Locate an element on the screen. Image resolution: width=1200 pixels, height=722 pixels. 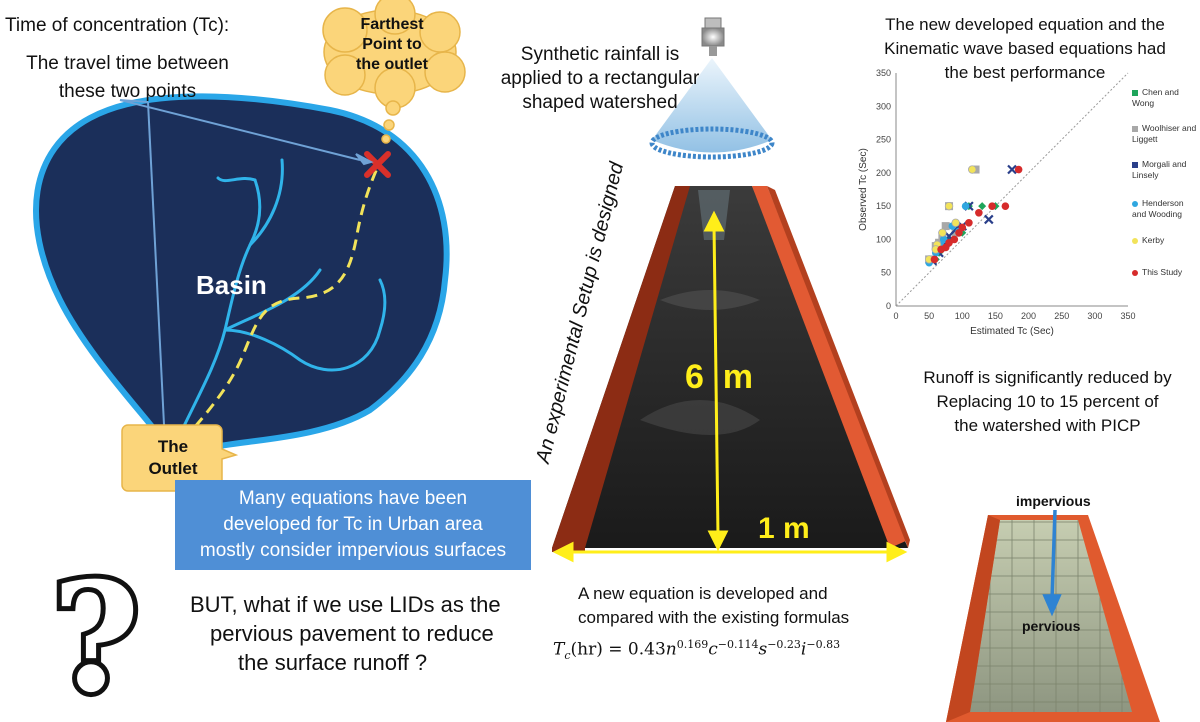
y-tick-label: 50 is located at coordinates (886, 273).